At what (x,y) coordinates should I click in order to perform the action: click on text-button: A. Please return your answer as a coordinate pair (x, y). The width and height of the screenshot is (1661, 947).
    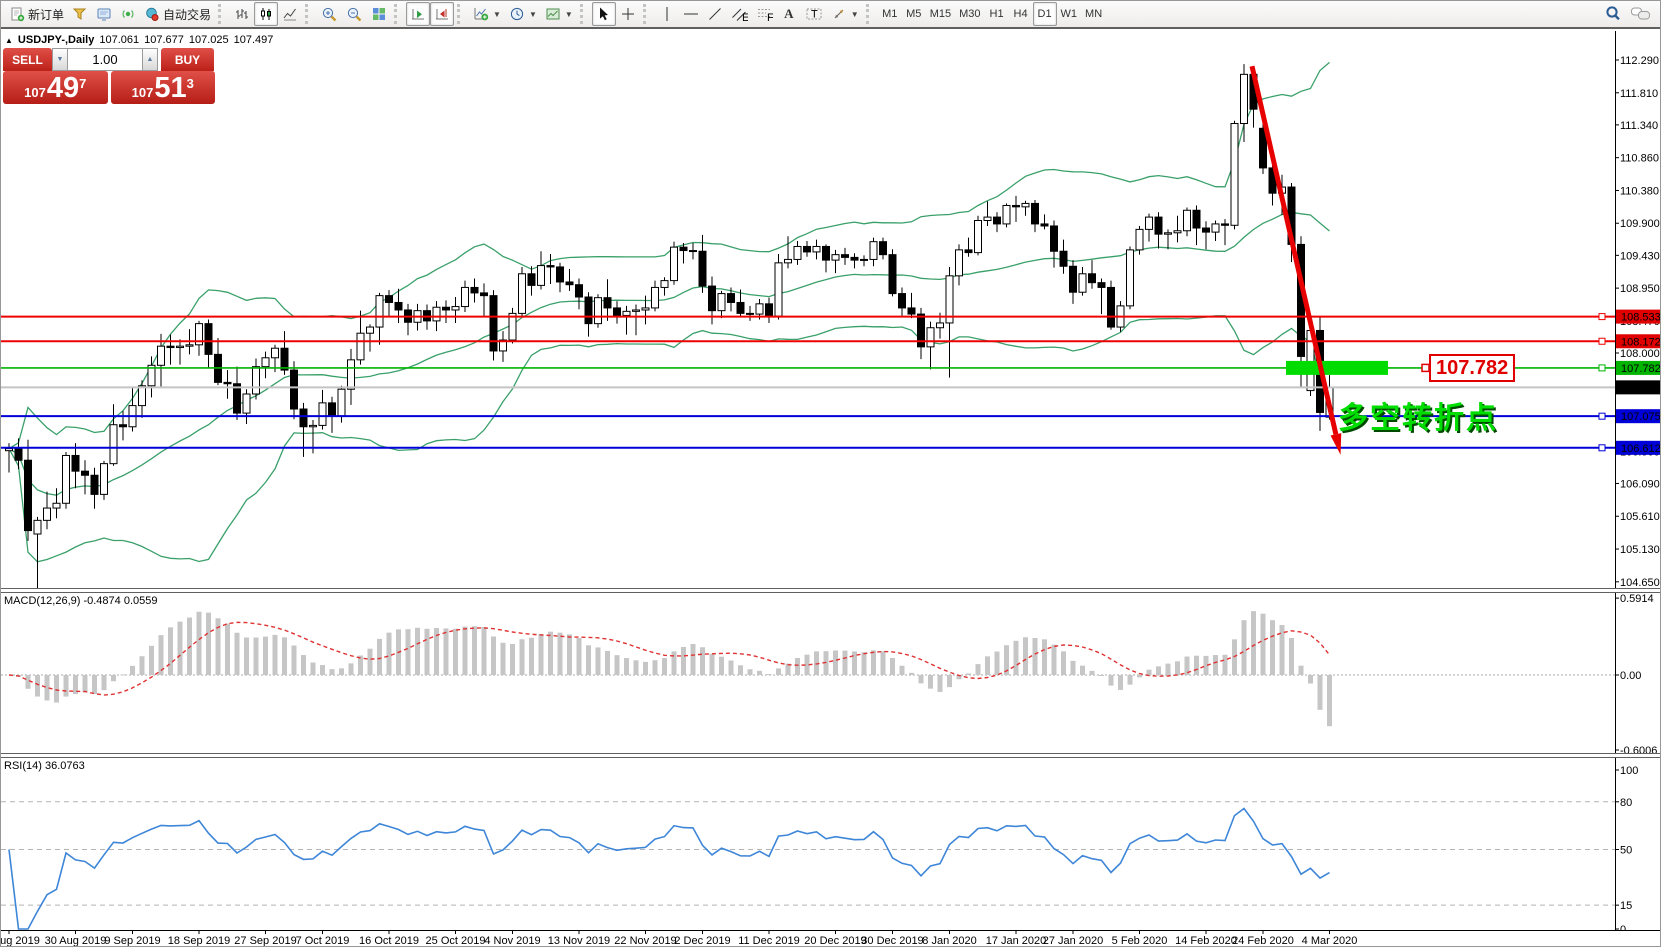
    Looking at the image, I should click on (789, 14).